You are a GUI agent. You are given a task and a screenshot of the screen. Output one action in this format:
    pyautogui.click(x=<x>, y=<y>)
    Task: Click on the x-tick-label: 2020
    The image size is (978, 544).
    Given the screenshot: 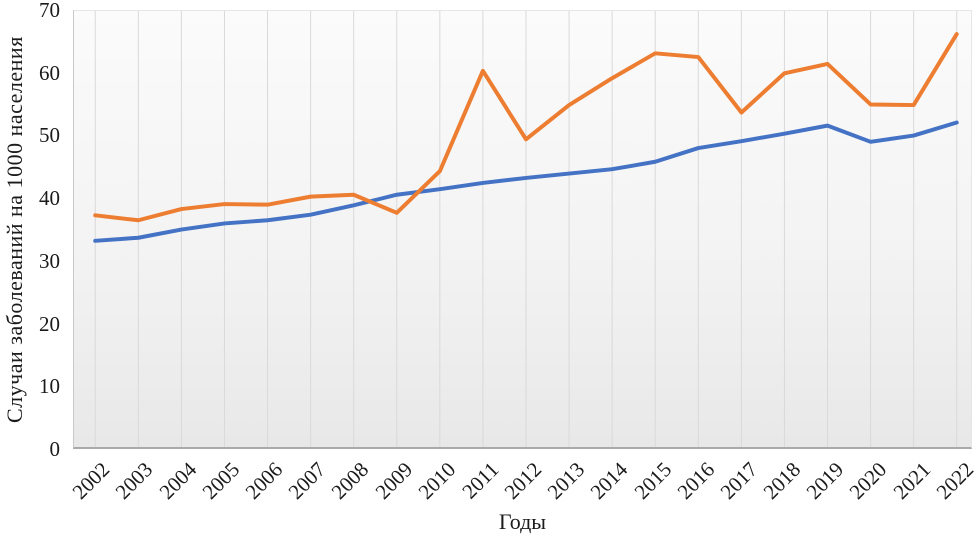 What is the action you would take?
    pyautogui.click(x=868, y=480)
    